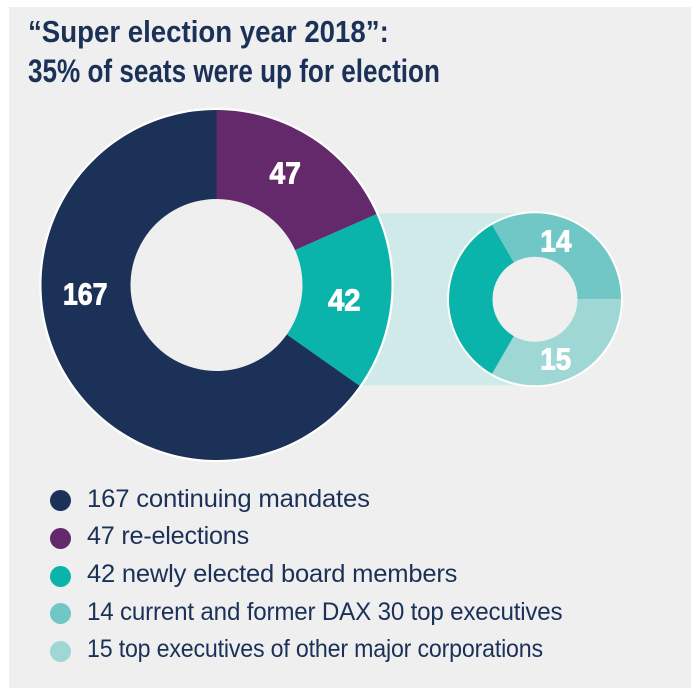  Describe the element at coordinates (285, 173) in the screenshot. I see `svg-text: 47` at that location.